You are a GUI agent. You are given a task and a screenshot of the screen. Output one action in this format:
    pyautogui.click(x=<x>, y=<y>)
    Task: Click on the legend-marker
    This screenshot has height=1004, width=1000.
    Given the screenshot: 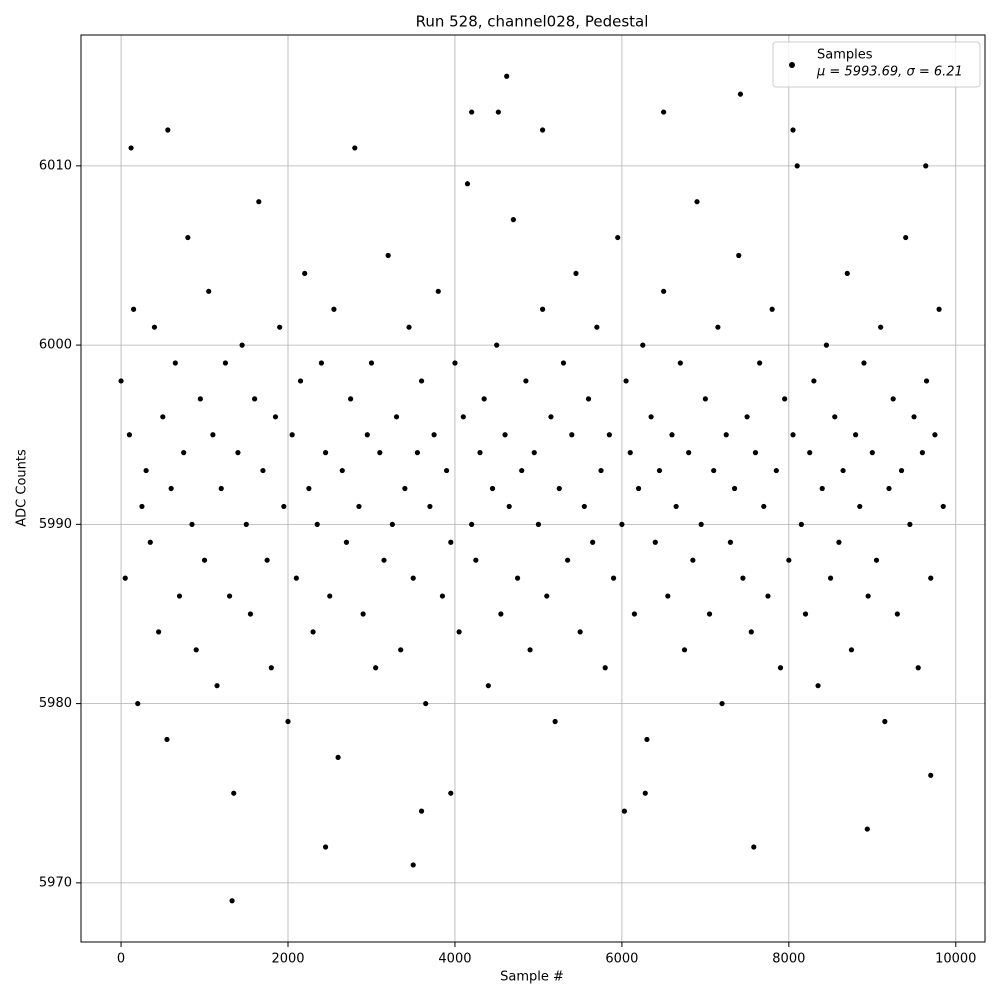 What is the action you would take?
    pyautogui.click(x=792, y=65)
    